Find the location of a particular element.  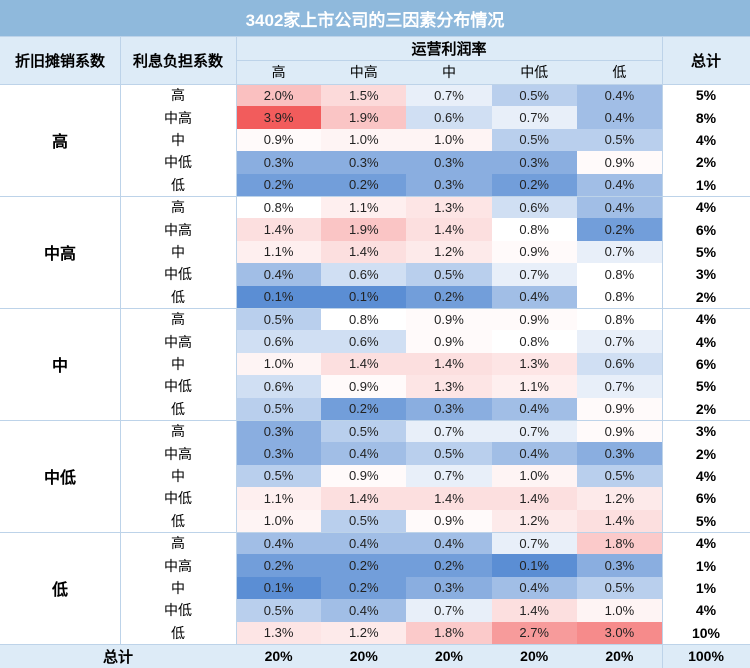

heatmap-cell: 0.8% is located at coordinates (534, 341).